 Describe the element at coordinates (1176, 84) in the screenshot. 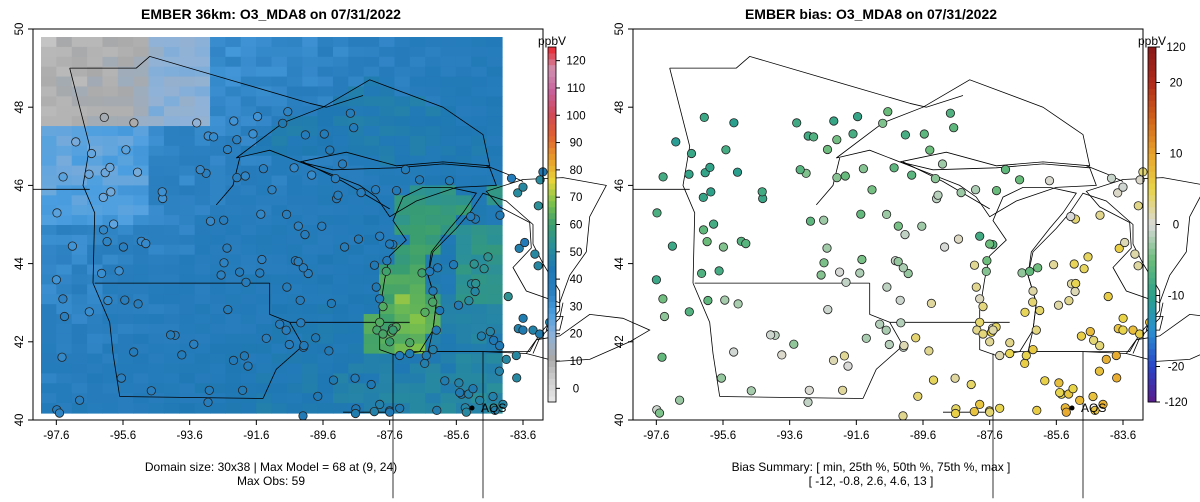

I see `right-colorbar-tick-label: 20` at that location.